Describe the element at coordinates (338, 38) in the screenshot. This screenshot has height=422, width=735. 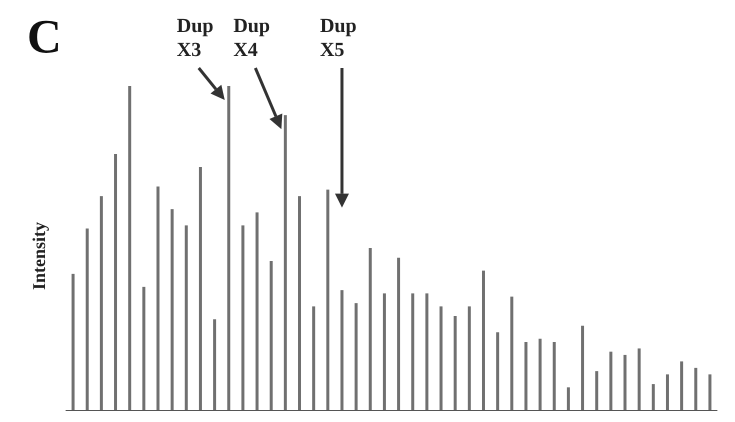
I see `text: Dup X5` at that location.